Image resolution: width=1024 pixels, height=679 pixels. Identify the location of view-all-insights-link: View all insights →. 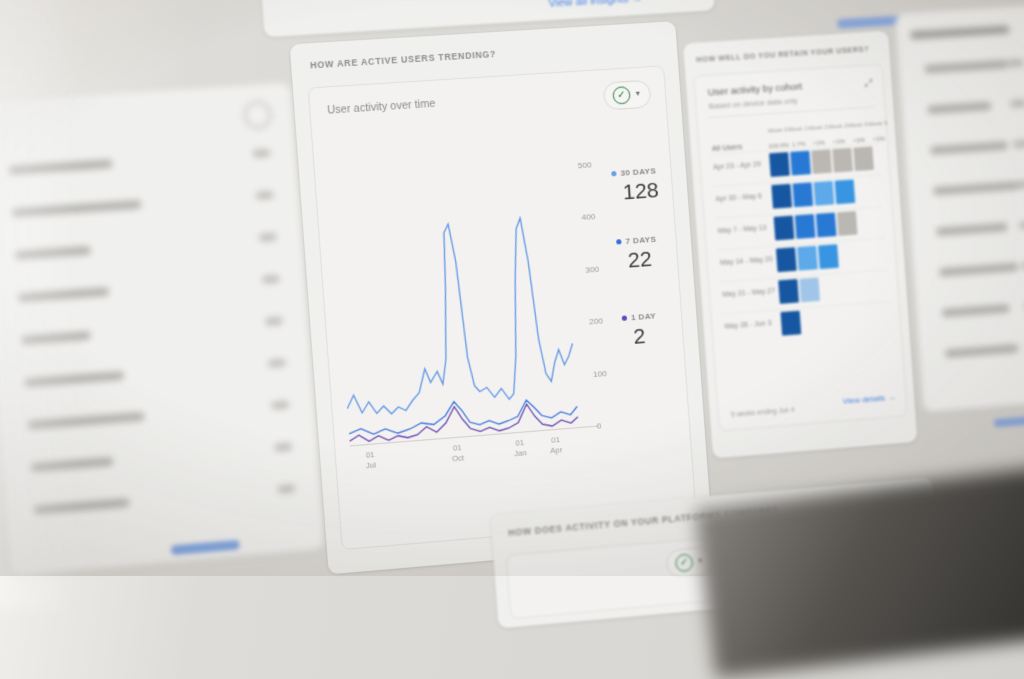
(595, 5).